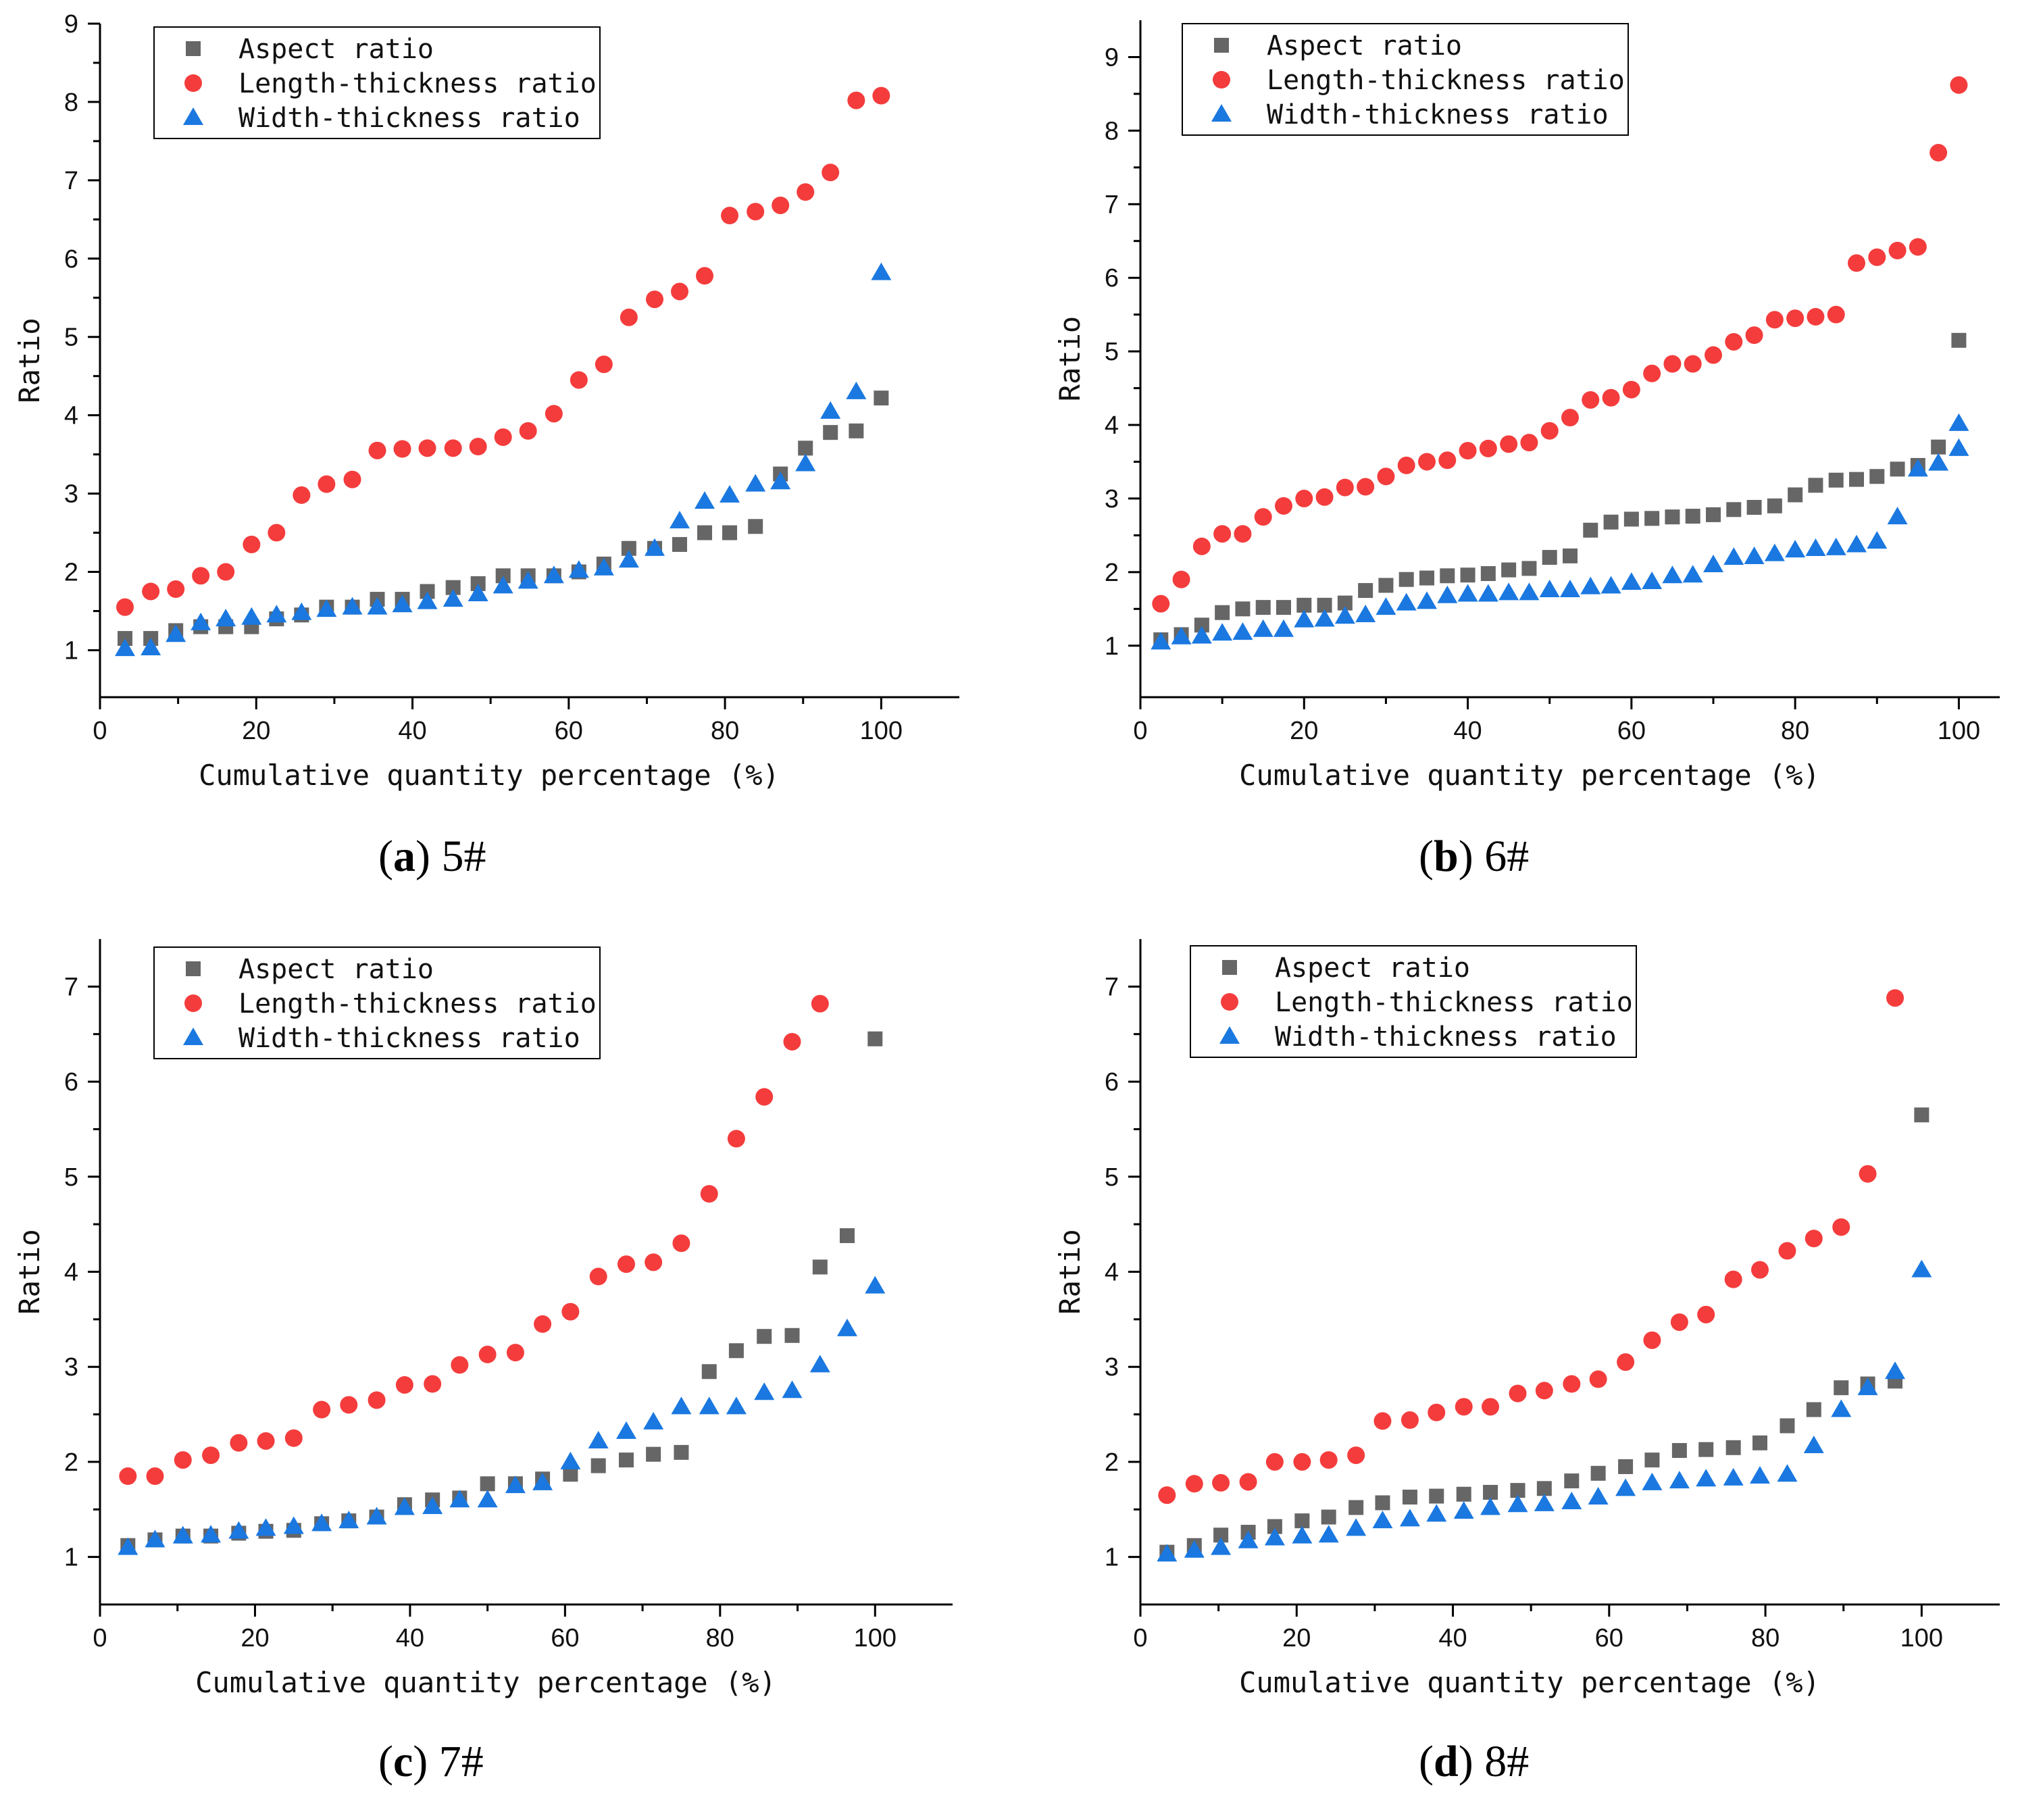 Image resolution: width=2018 pixels, height=1820 pixels. Describe the element at coordinates (1529, 776) in the screenshot. I see `x-axis-title: Cumulative quantity percentage (%)` at that location.